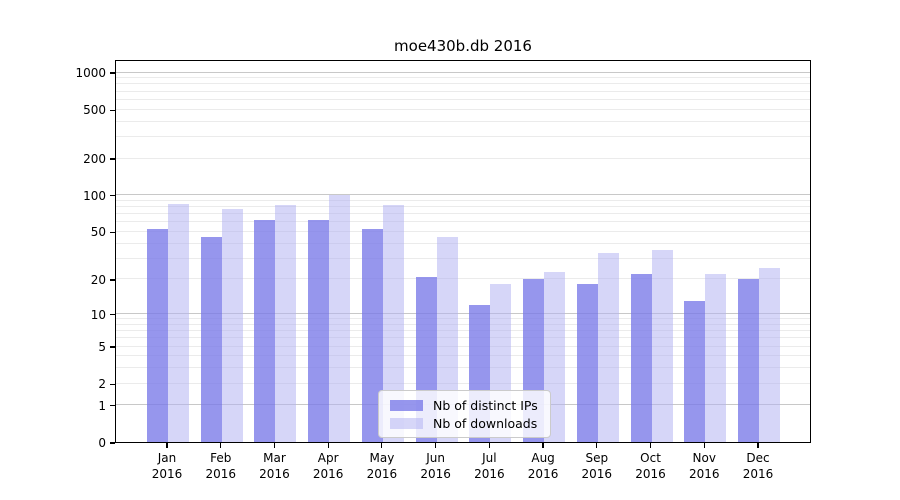 This screenshot has height=500, width=900. I want to click on bar-ips-oct, so click(641, 358).